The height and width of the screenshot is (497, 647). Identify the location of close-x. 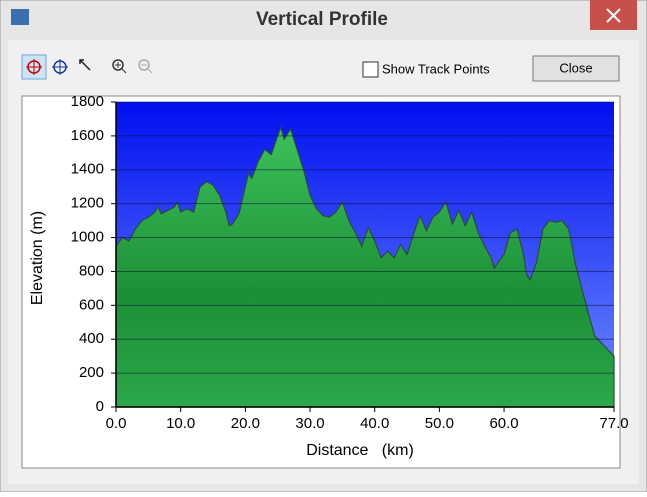
(613, 15).